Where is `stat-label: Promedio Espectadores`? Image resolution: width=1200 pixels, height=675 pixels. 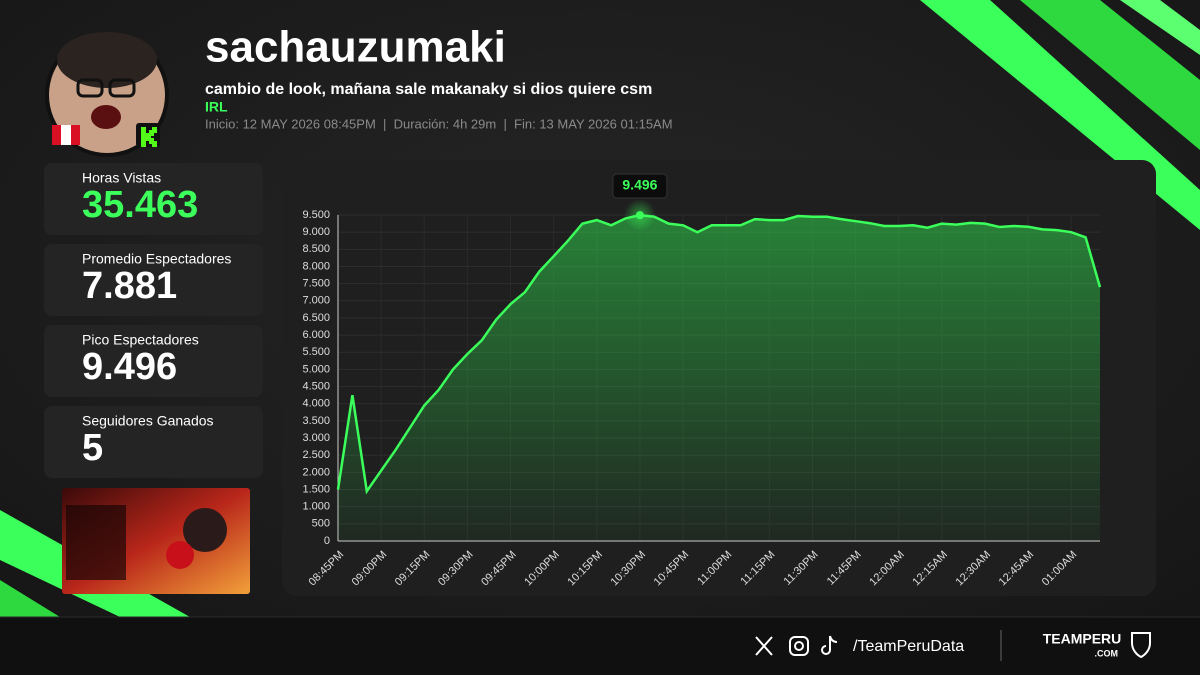 stat-label: Promedio Espectadores is located at coordinates (156, 259).